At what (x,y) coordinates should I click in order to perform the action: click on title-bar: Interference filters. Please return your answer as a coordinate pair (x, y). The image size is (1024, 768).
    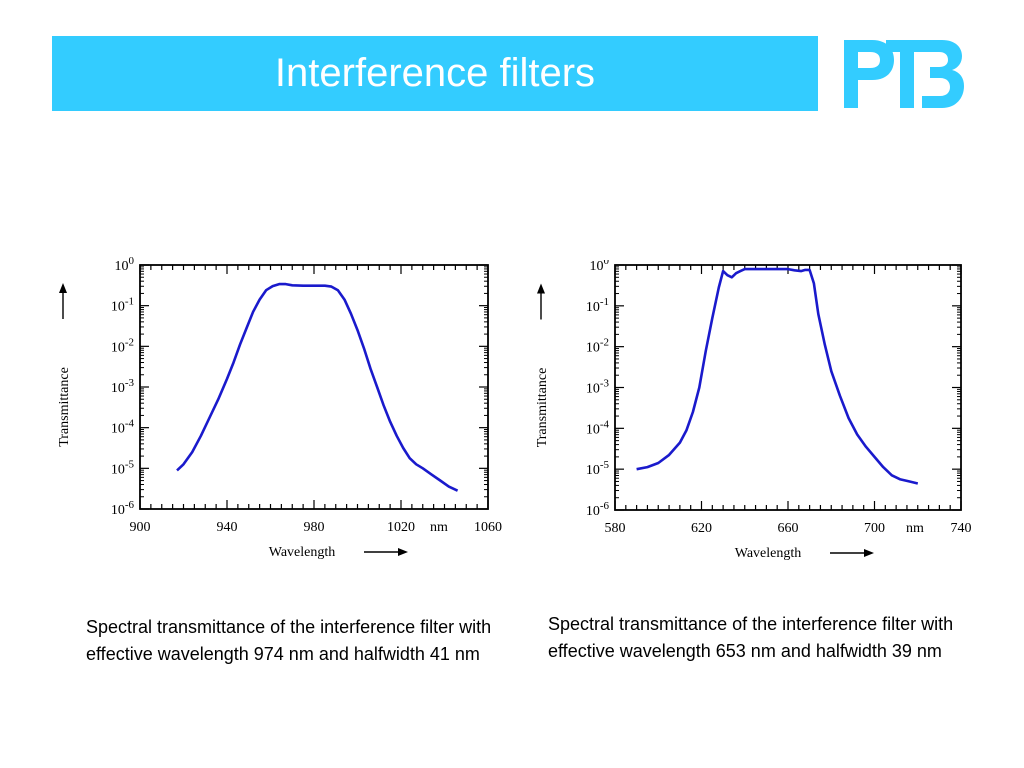
    Looking at the image, I should click on (435, 73).